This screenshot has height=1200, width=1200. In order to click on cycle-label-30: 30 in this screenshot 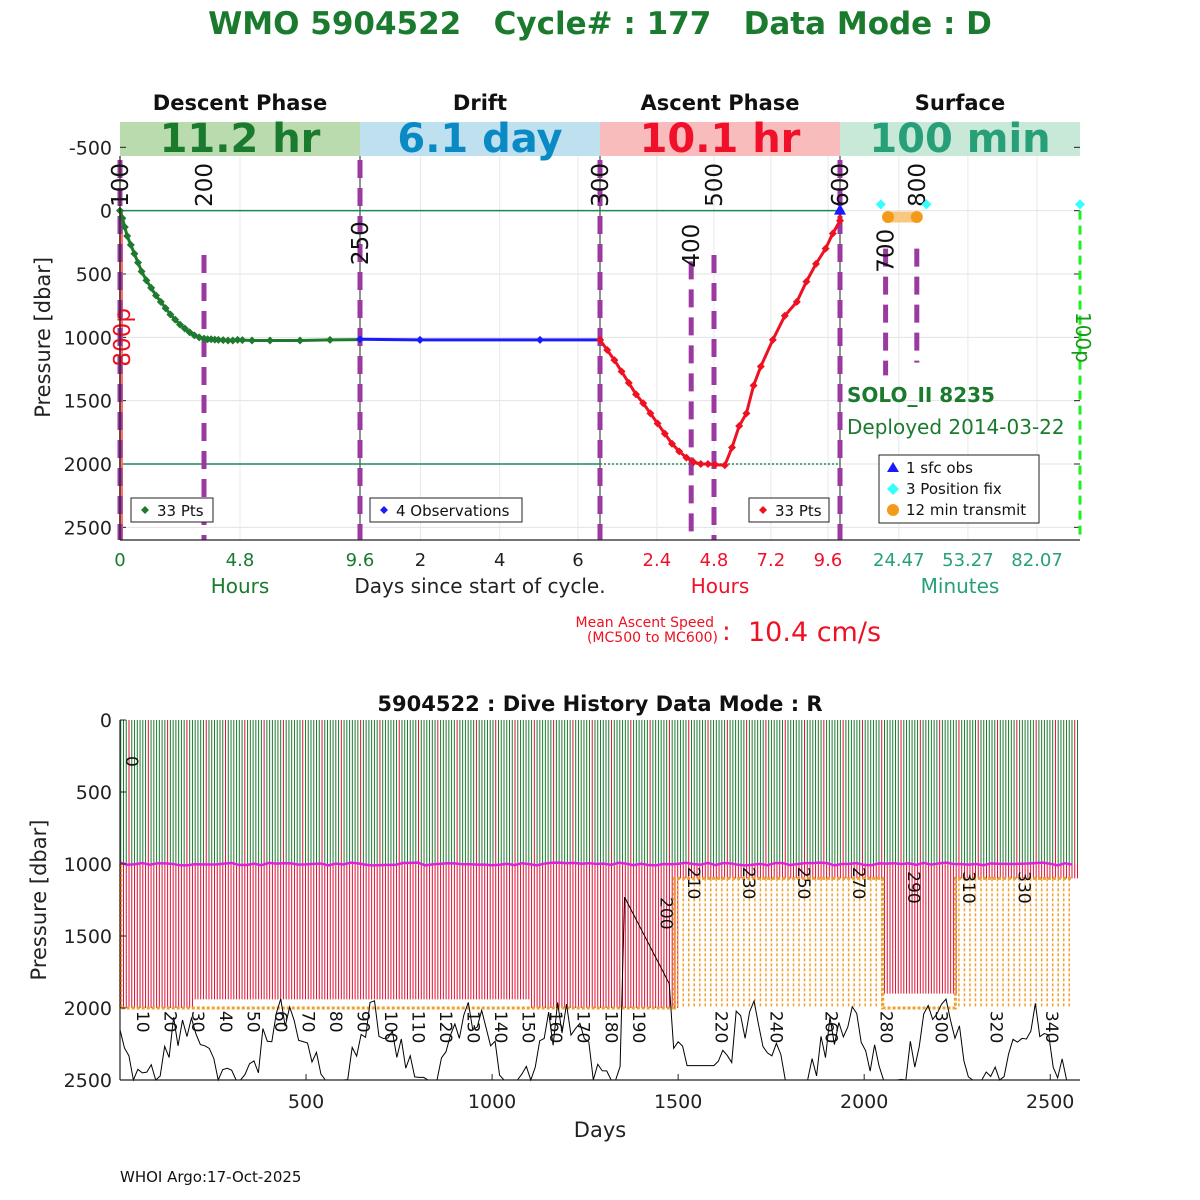, I will do `click(197, 1022)`.